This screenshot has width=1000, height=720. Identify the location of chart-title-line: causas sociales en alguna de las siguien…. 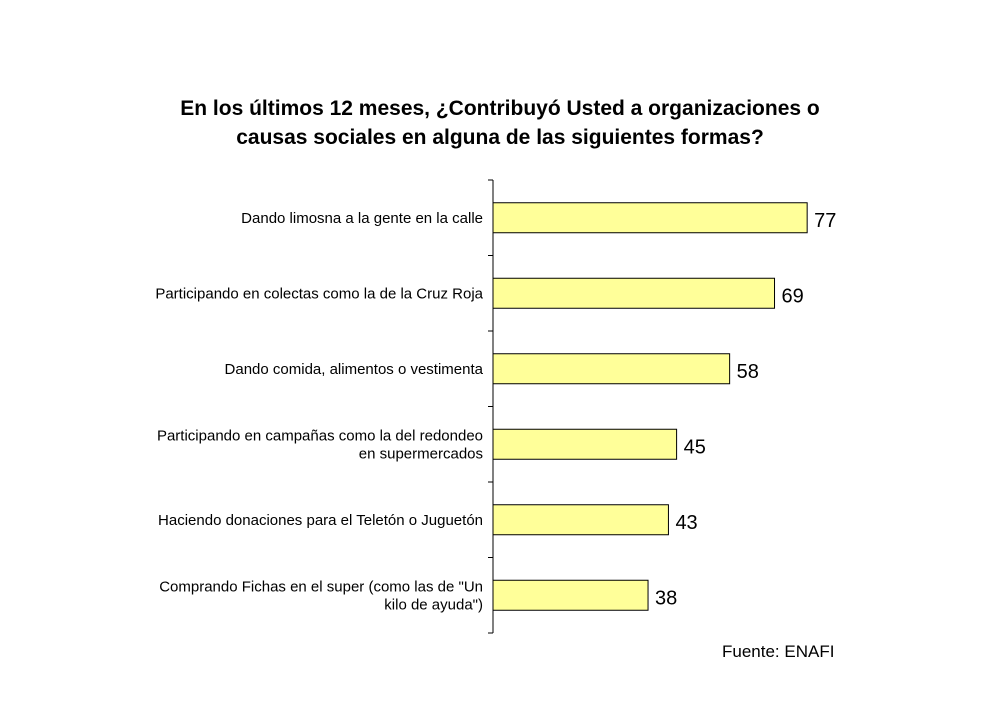
(500, 137).